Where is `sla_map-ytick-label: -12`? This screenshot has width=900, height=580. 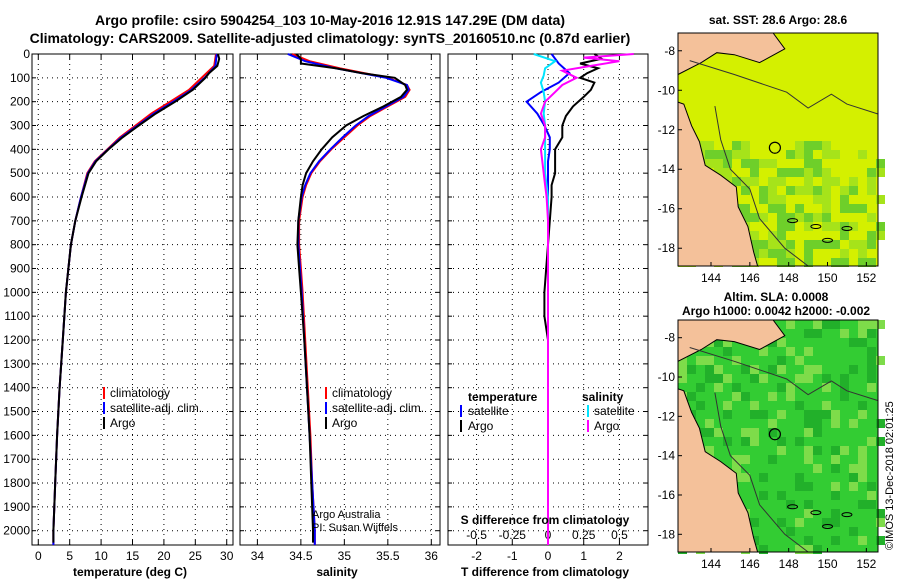 sla_map-ytick-label: -12 is located at coordinates (667, 416).